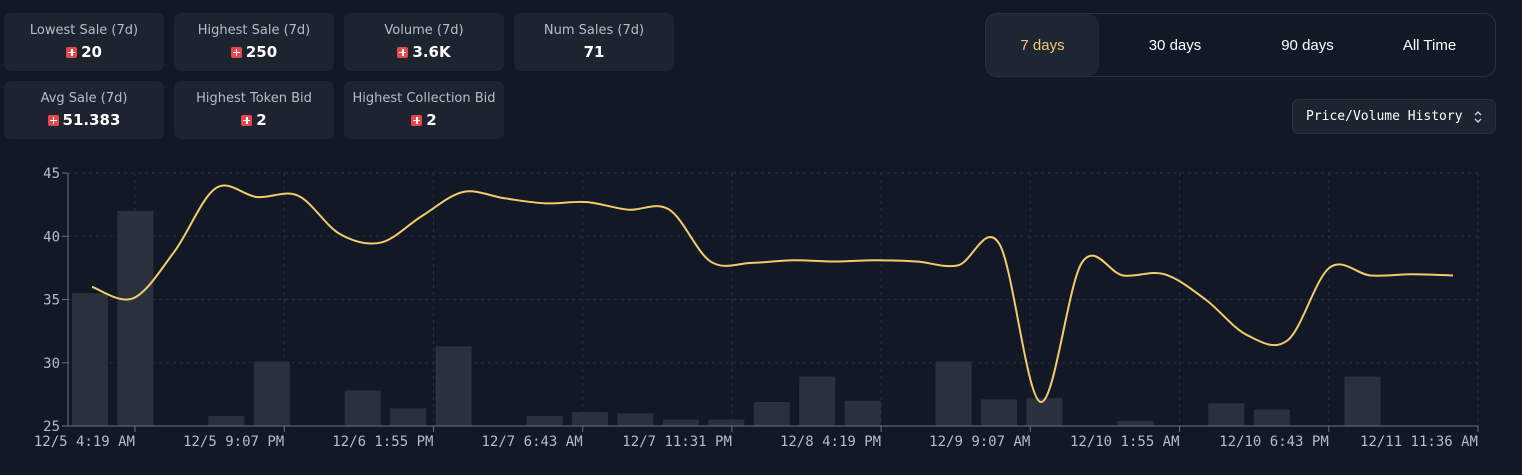  Describe the element at coordinates (254, 42) in the screenshot. I see `stat-highest-sale: Highest Sale (7d) 250` at that location.